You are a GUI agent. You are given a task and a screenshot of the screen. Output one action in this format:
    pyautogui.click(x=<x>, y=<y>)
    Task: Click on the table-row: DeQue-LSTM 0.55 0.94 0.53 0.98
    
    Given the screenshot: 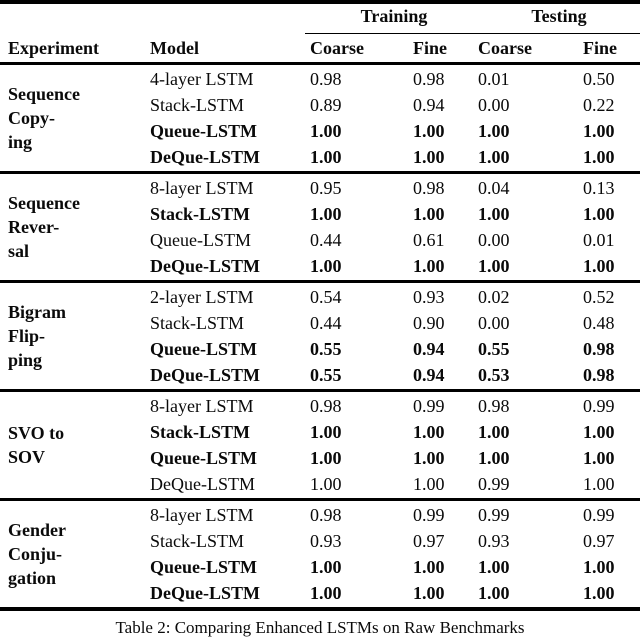 What is the action you would take?
    pyautogui.click(x=395, y=375)
    